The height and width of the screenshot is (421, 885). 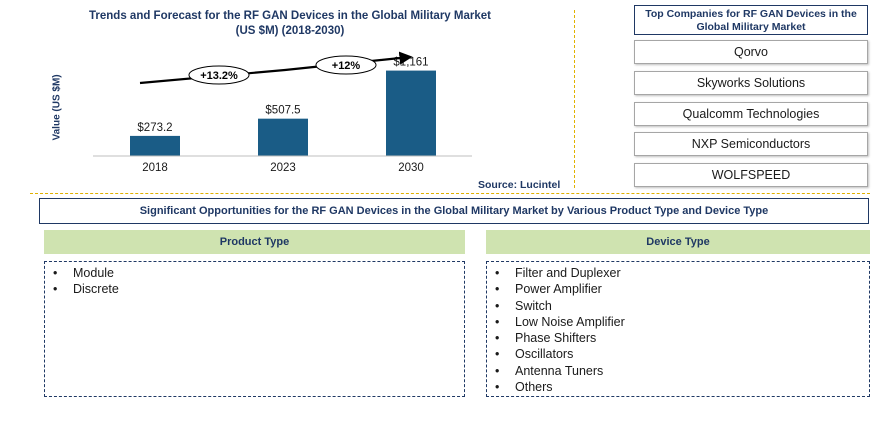 I want to click on x-tick-label: 2030, so click(x=411, y=168).